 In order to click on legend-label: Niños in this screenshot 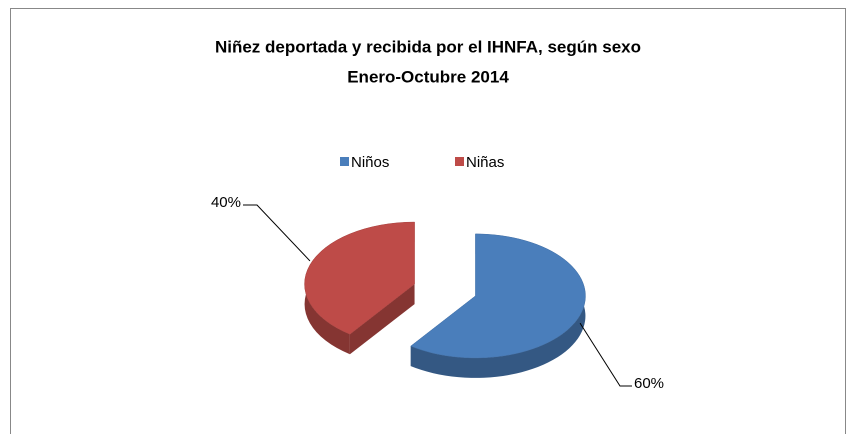, I will do `click(370, 162)`.